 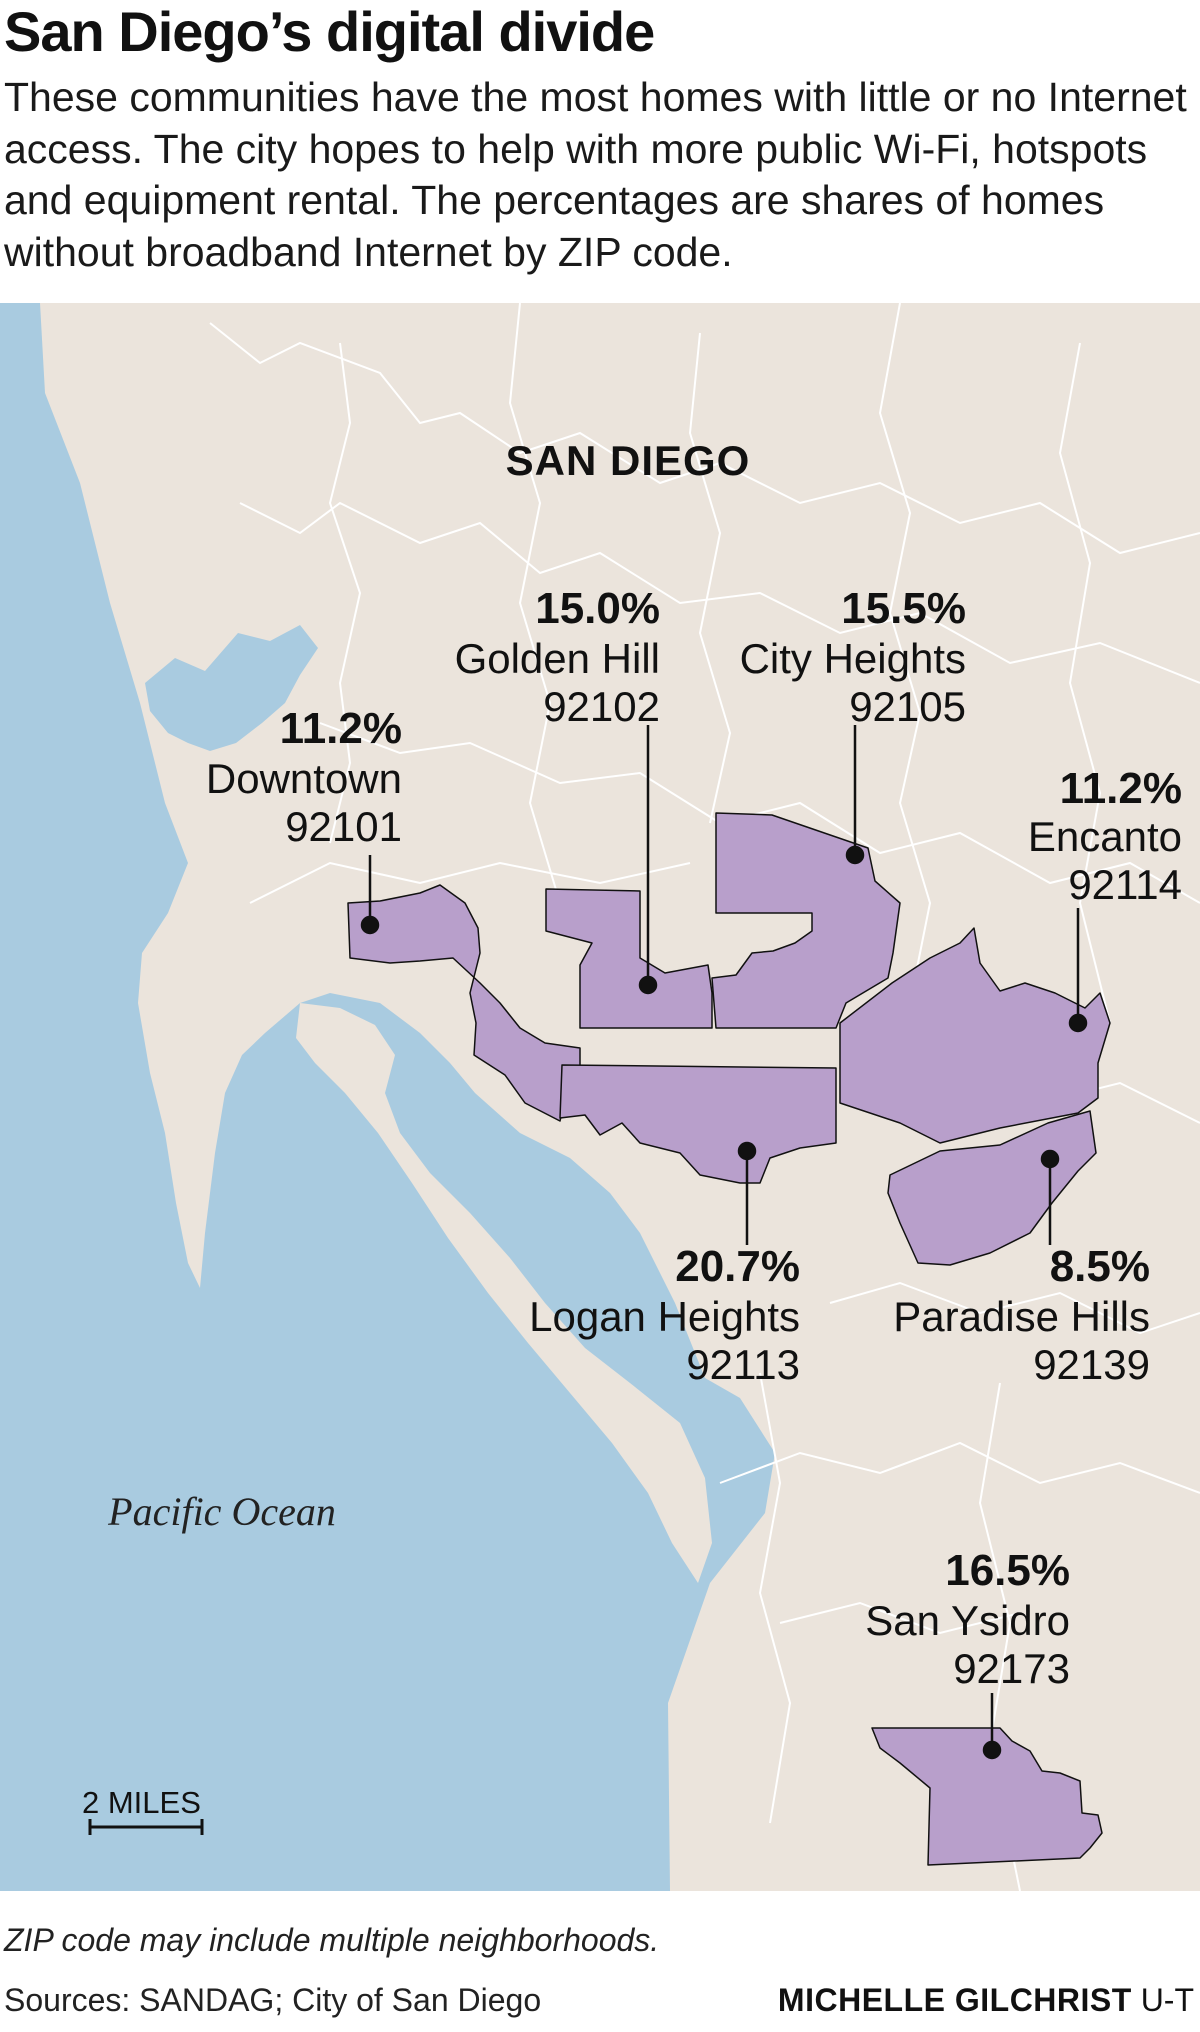 I want to click on area-name: Downtown, so click(x=304, y=778).